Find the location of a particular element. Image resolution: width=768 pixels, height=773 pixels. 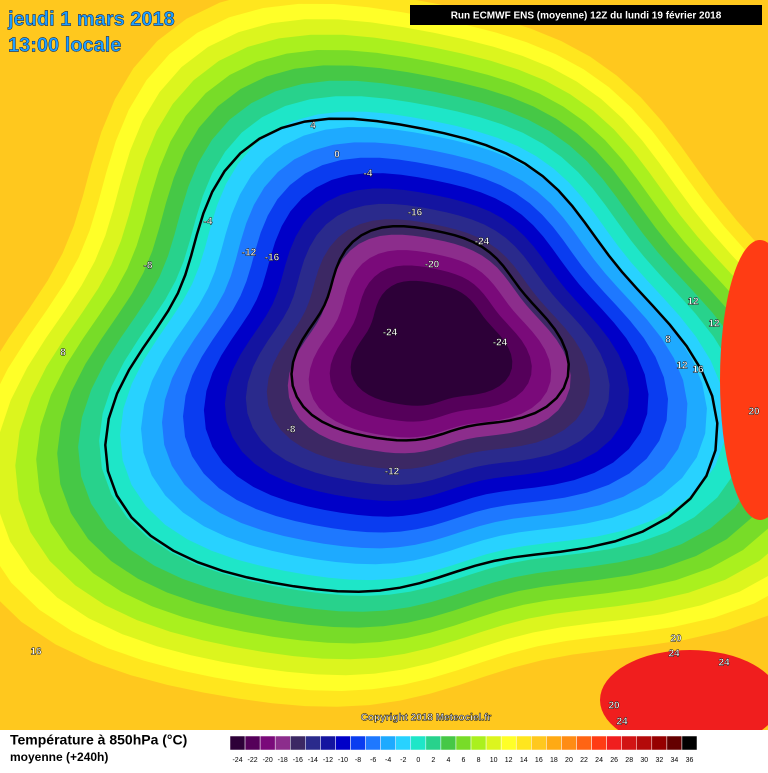

run-box is located at coordinates (586, 15).